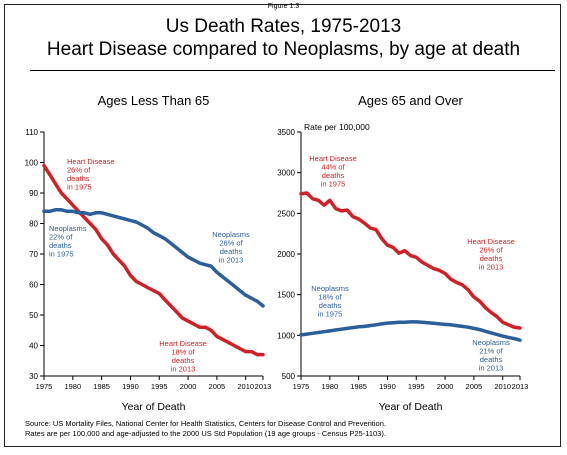 The height and width of the screenshot is (455, 567). What do you see at coordinates (286, 295) in the screenshot?
I see `y-tick-label: 1500` at bounding box center [286, 295].